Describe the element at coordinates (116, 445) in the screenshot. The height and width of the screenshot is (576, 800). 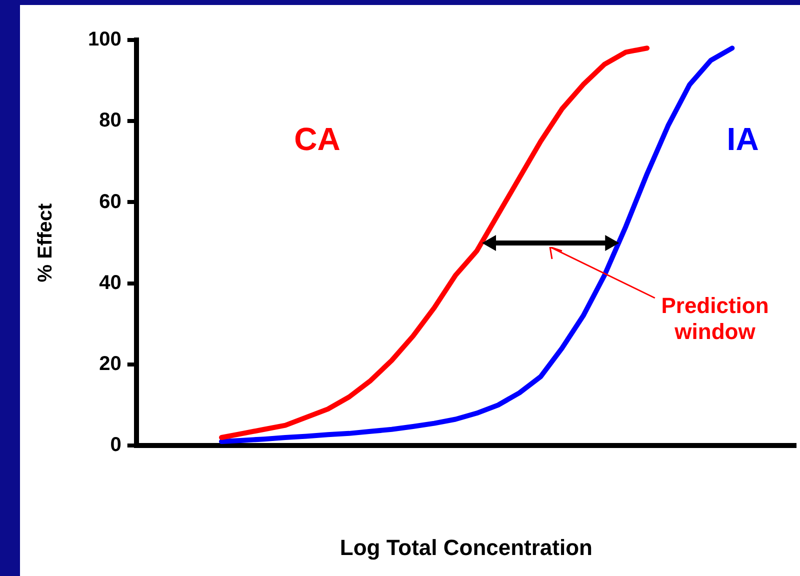
I see `y-tick-label: 0` at that location.